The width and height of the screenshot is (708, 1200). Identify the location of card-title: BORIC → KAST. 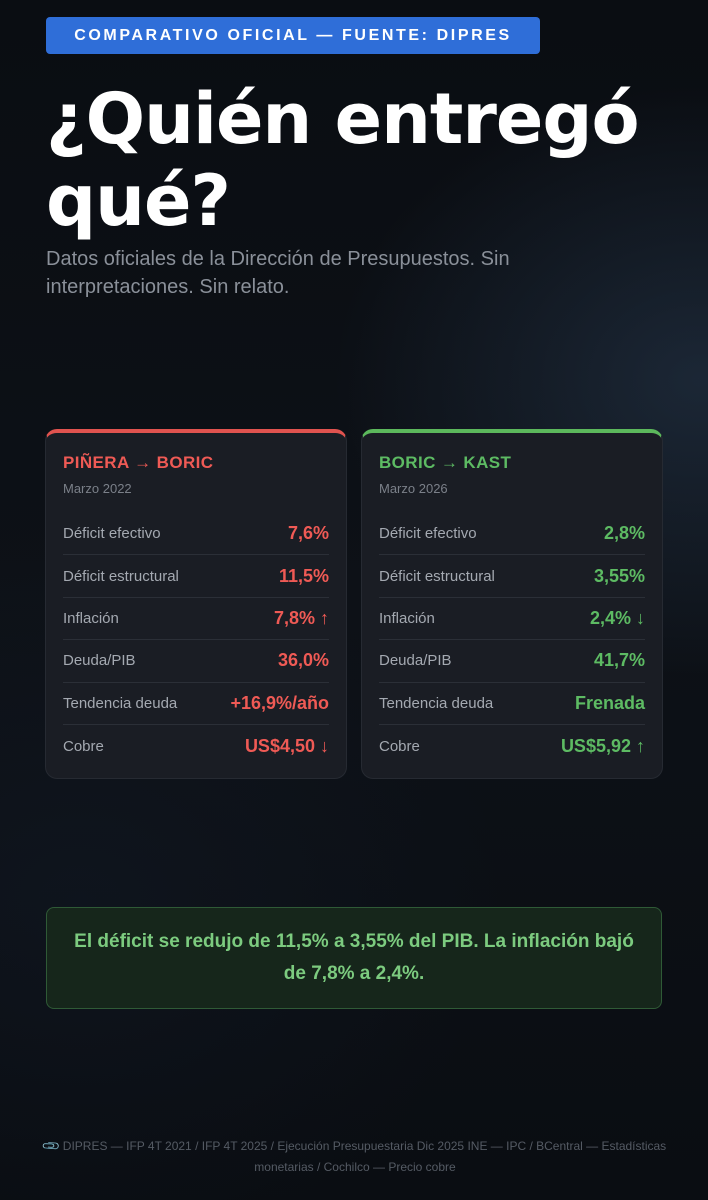
(445, 462).